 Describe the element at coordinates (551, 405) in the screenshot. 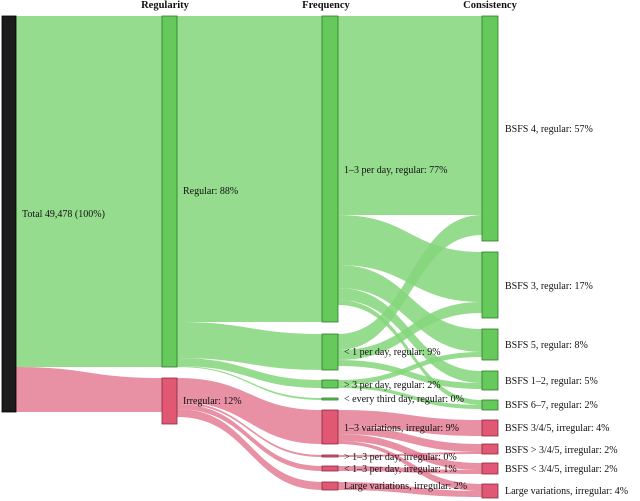

I see `label-bsfs67-regular: BSFS 6–7, regular: 2%` at that location.